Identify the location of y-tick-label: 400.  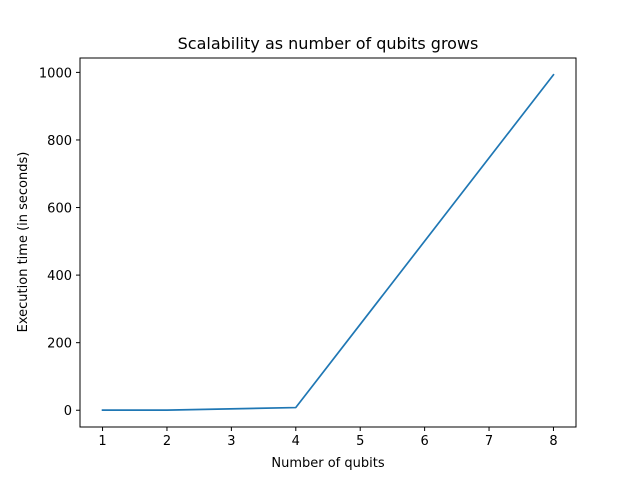
(59, 276).